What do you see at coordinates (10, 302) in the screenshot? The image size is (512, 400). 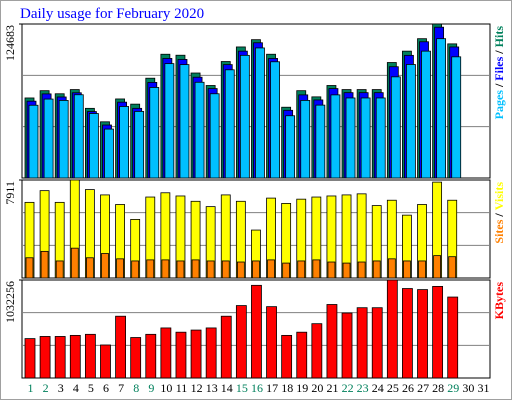 I see `y-tick-label: 1032256` at bounding box center [10, 302].